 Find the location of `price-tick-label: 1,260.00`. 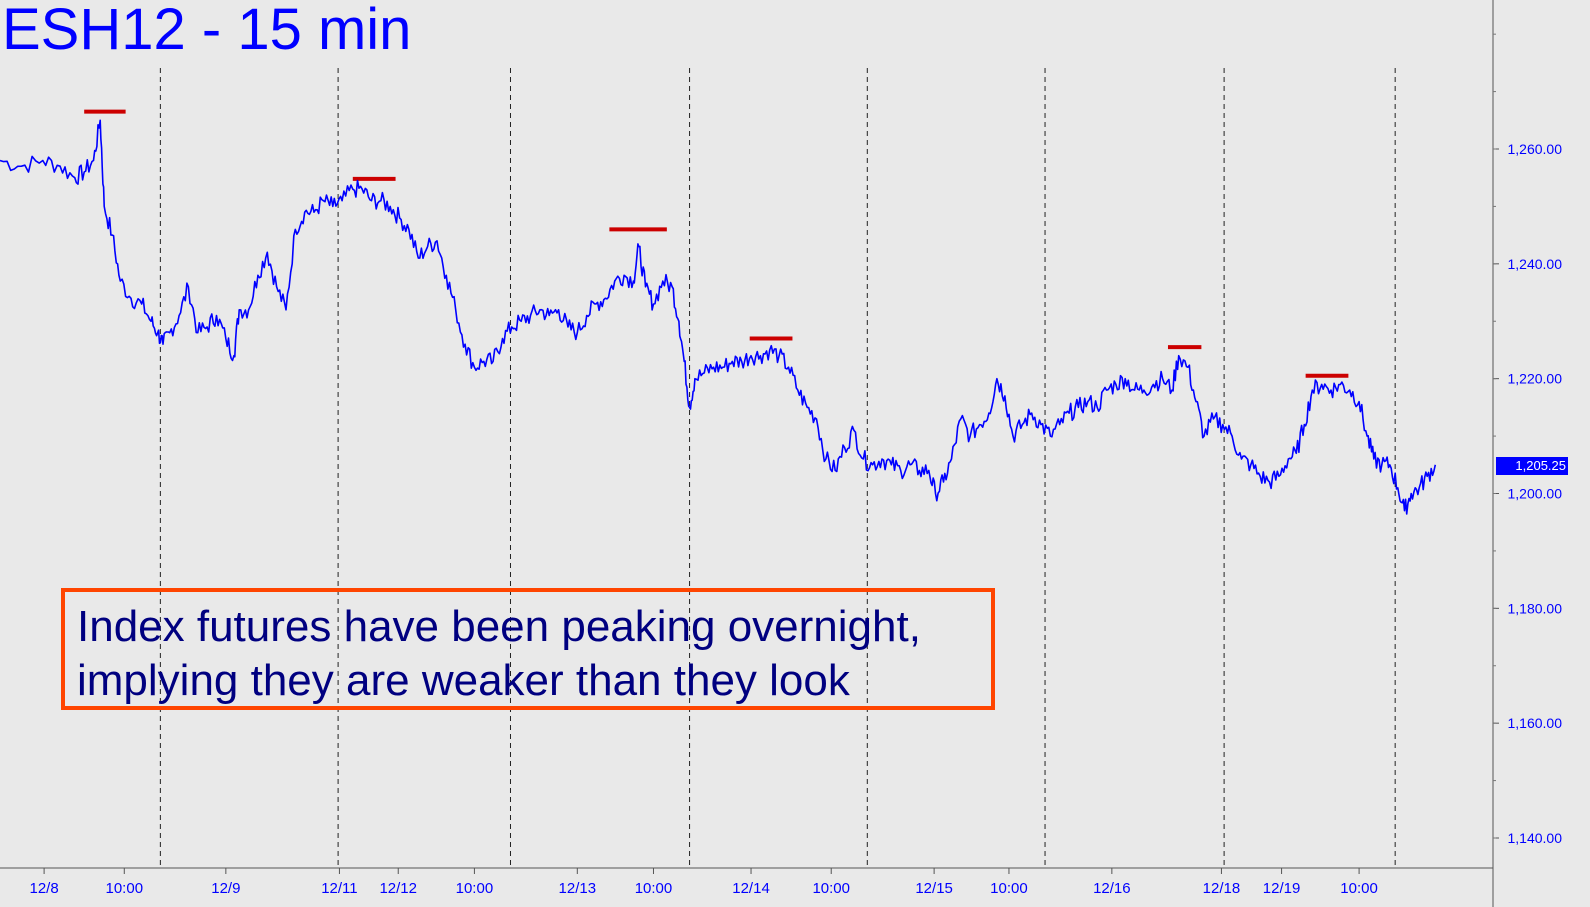

price-tick-label: 1,260.00 is located at coordinates (1535, 149).